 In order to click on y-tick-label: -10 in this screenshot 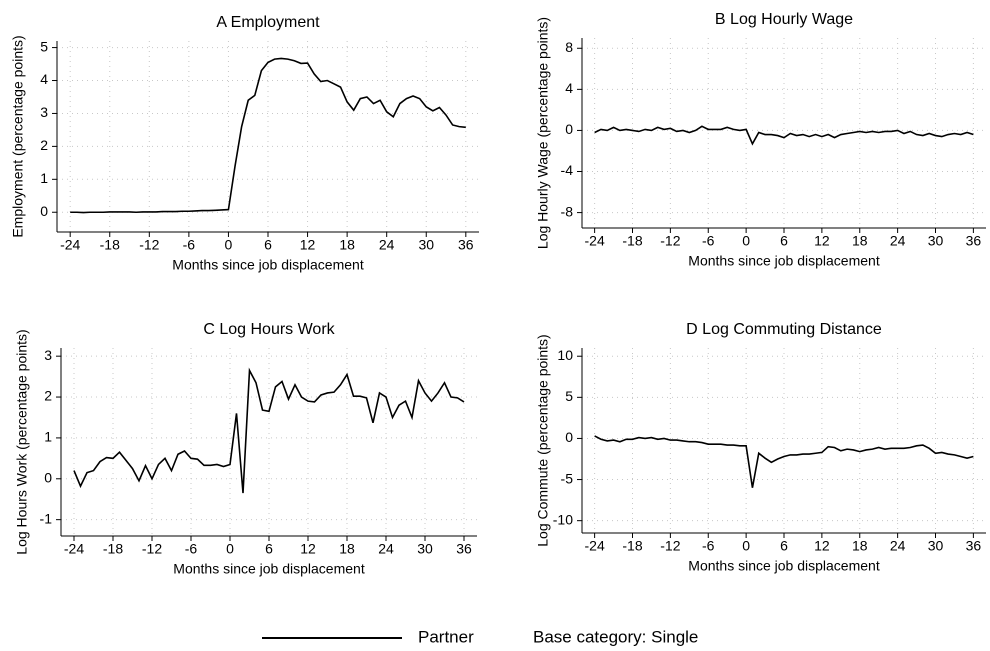, I will do `click(563, 519)`.